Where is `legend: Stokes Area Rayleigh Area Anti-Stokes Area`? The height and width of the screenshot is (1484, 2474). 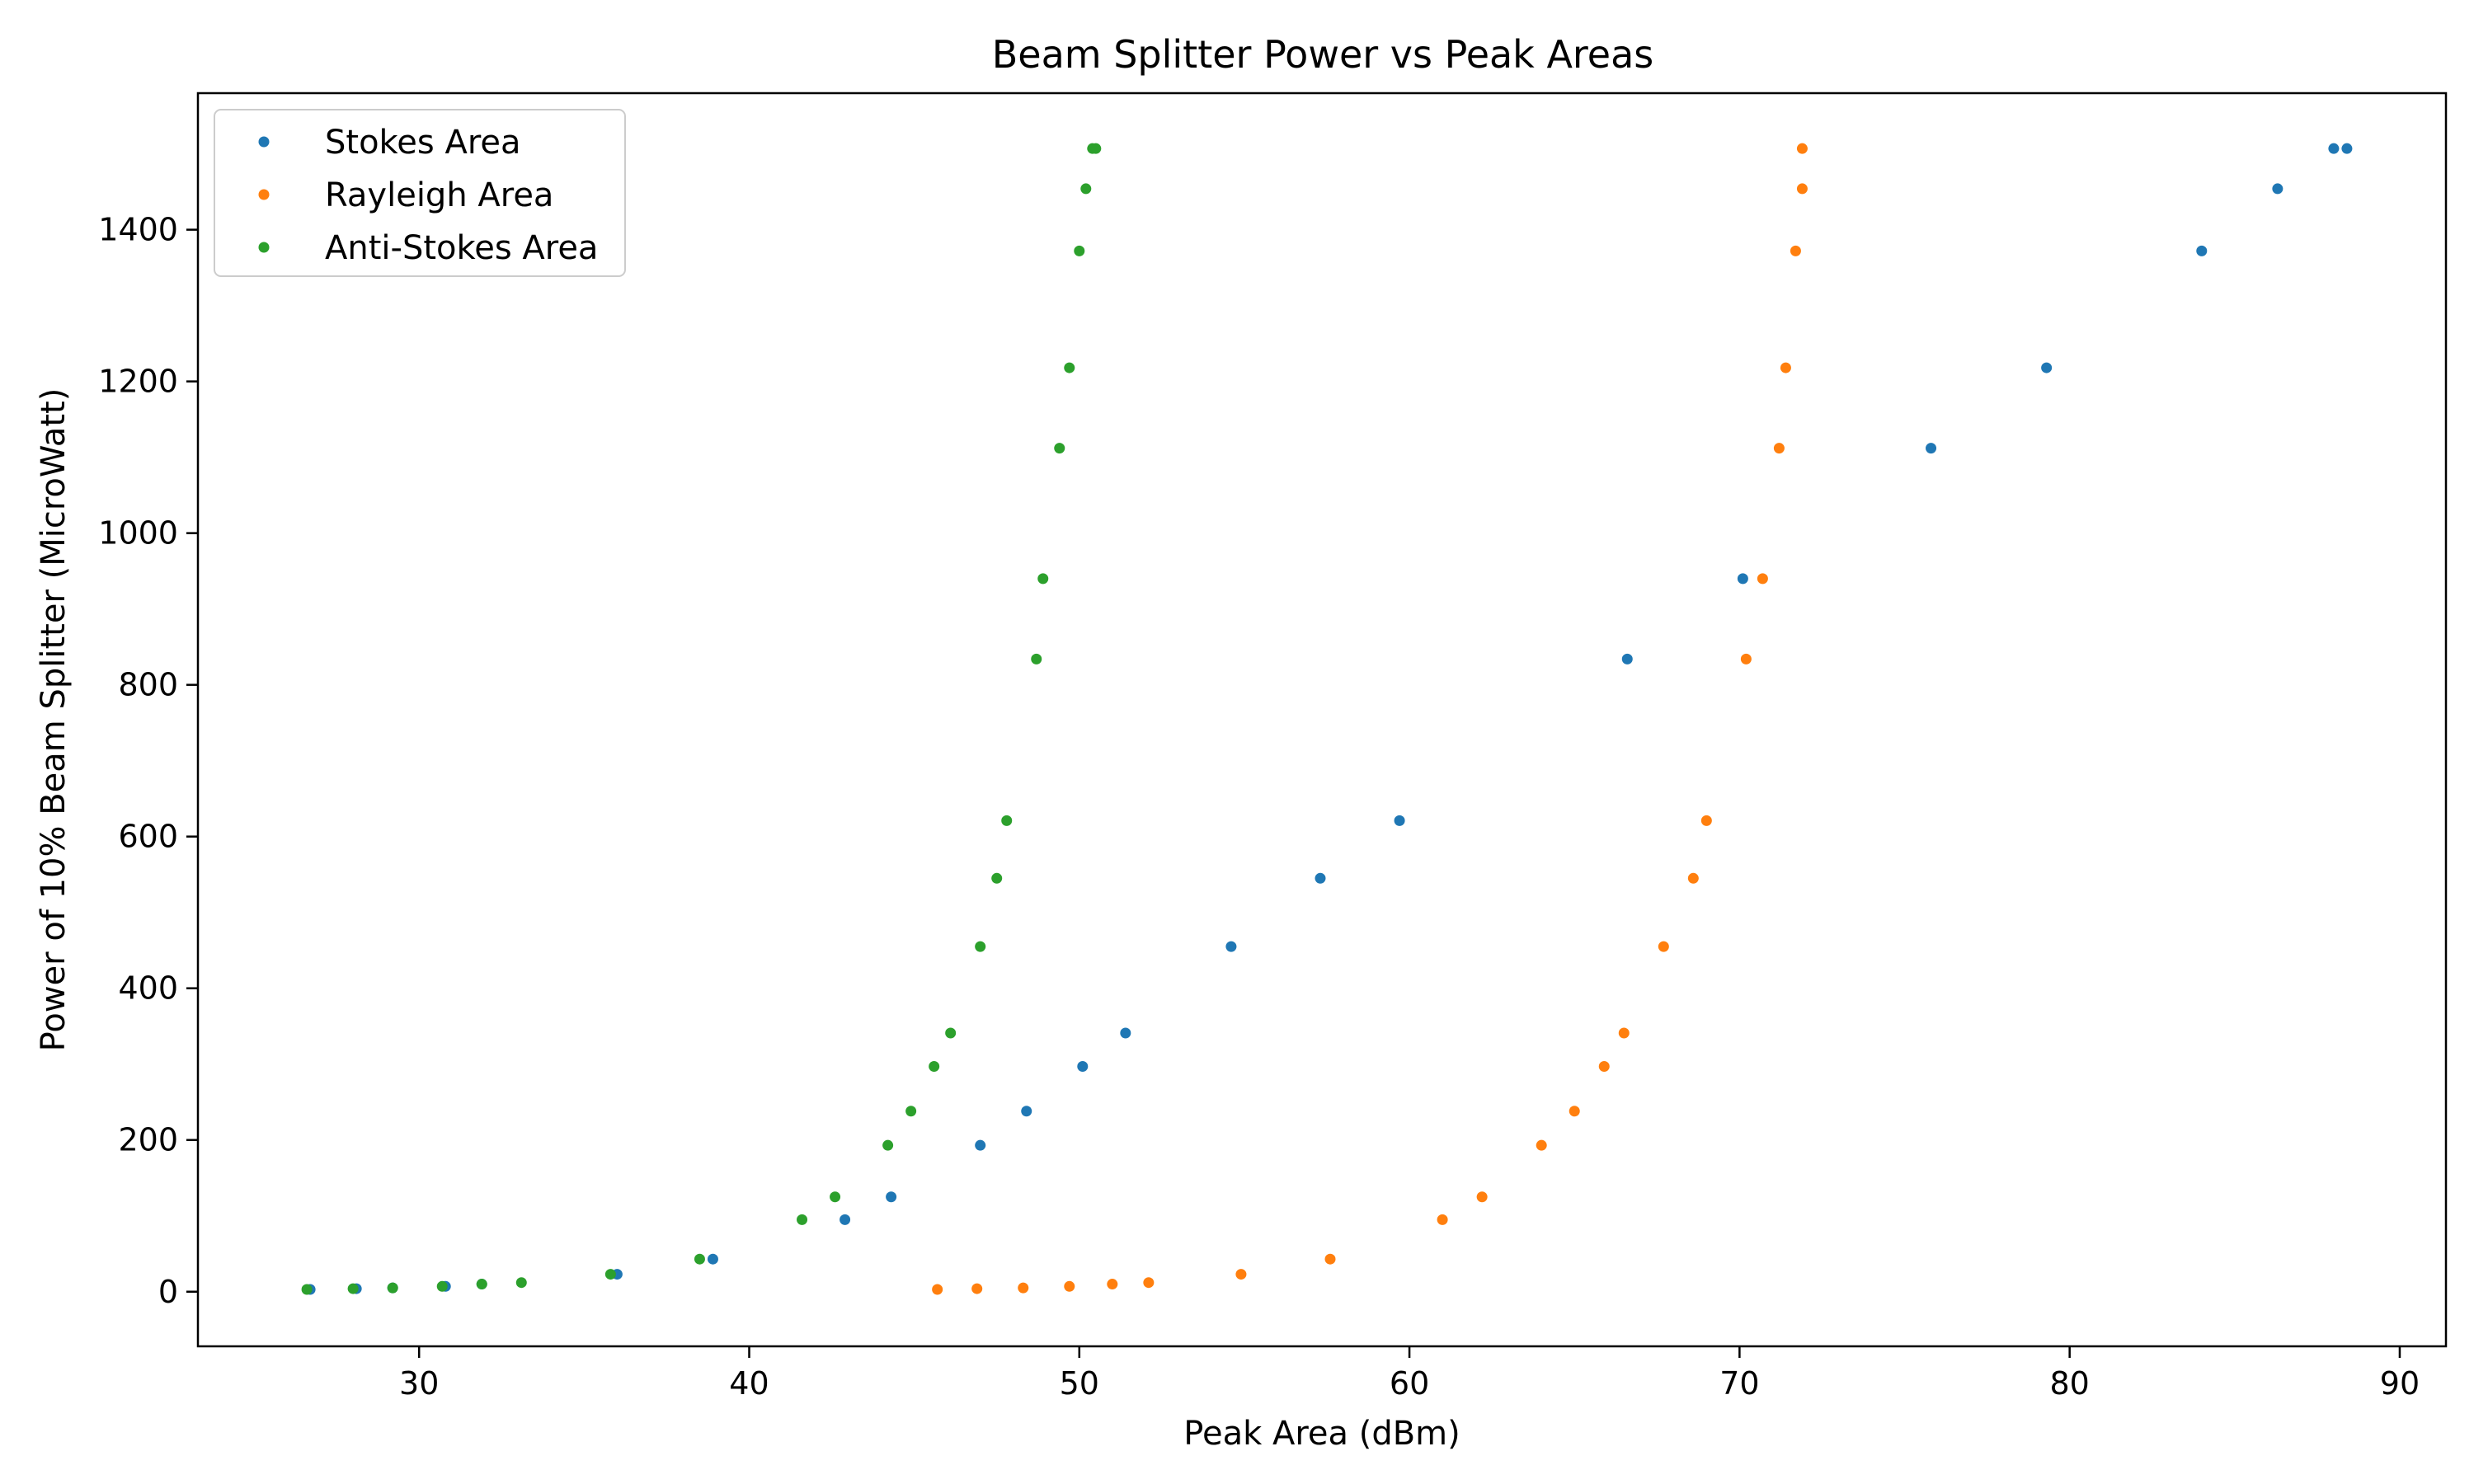
legend: Stokes Area Rayleigh Area Anti-Stokes Area is located at coordinates (420, 193).